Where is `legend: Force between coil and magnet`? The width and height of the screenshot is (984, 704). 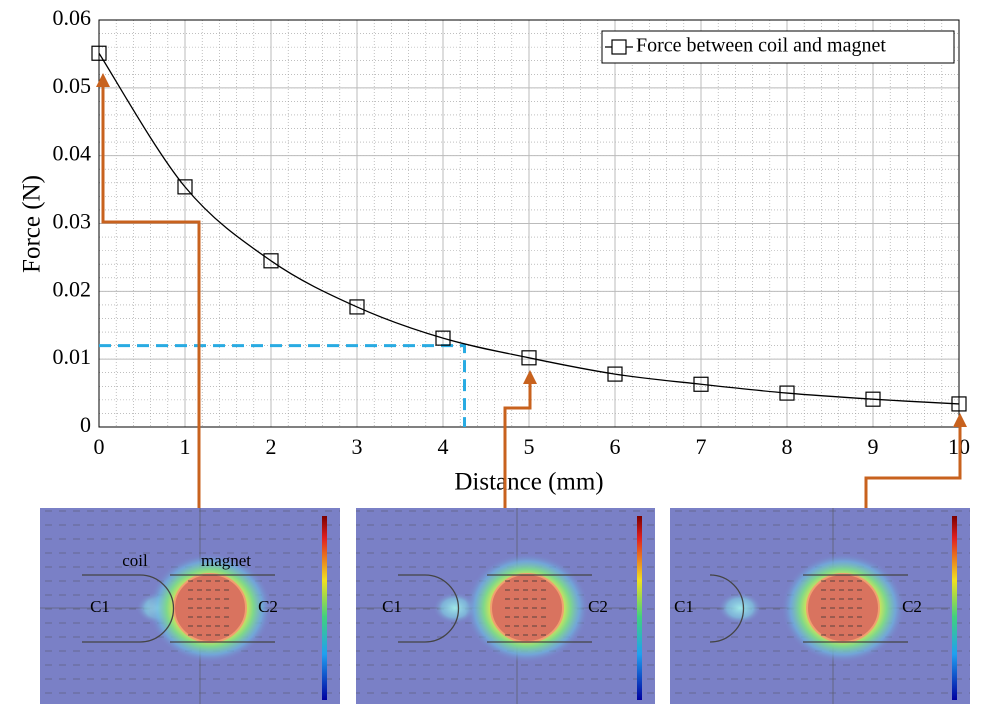 legend: Force between coil and magnet is located at coordinates (778, 47).